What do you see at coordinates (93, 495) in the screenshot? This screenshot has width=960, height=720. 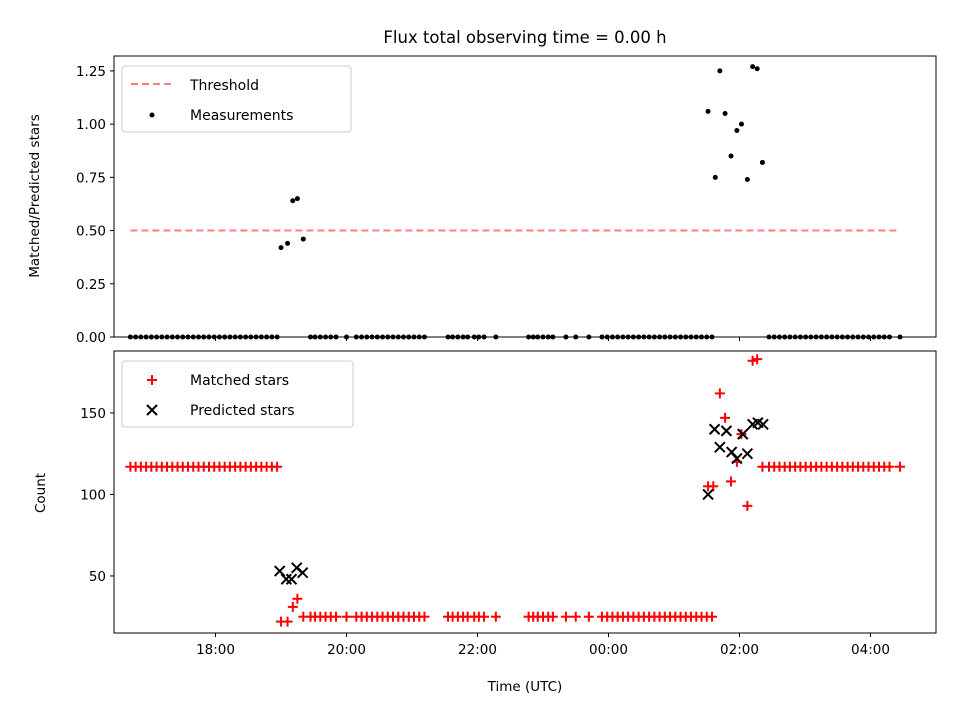 I see `bottom-ytick-label: 100` at bounding box center [93, 495].